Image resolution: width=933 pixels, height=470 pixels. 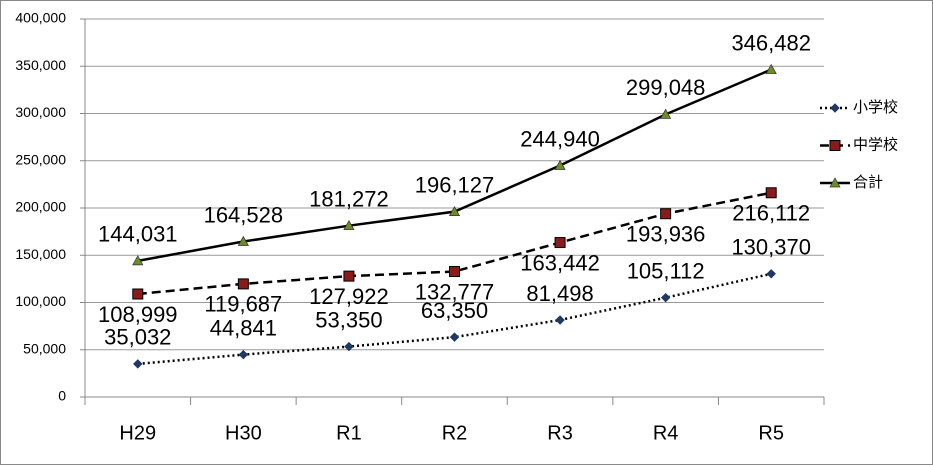 I want to click on value-label: 193,936, so click(x=666, y=234).